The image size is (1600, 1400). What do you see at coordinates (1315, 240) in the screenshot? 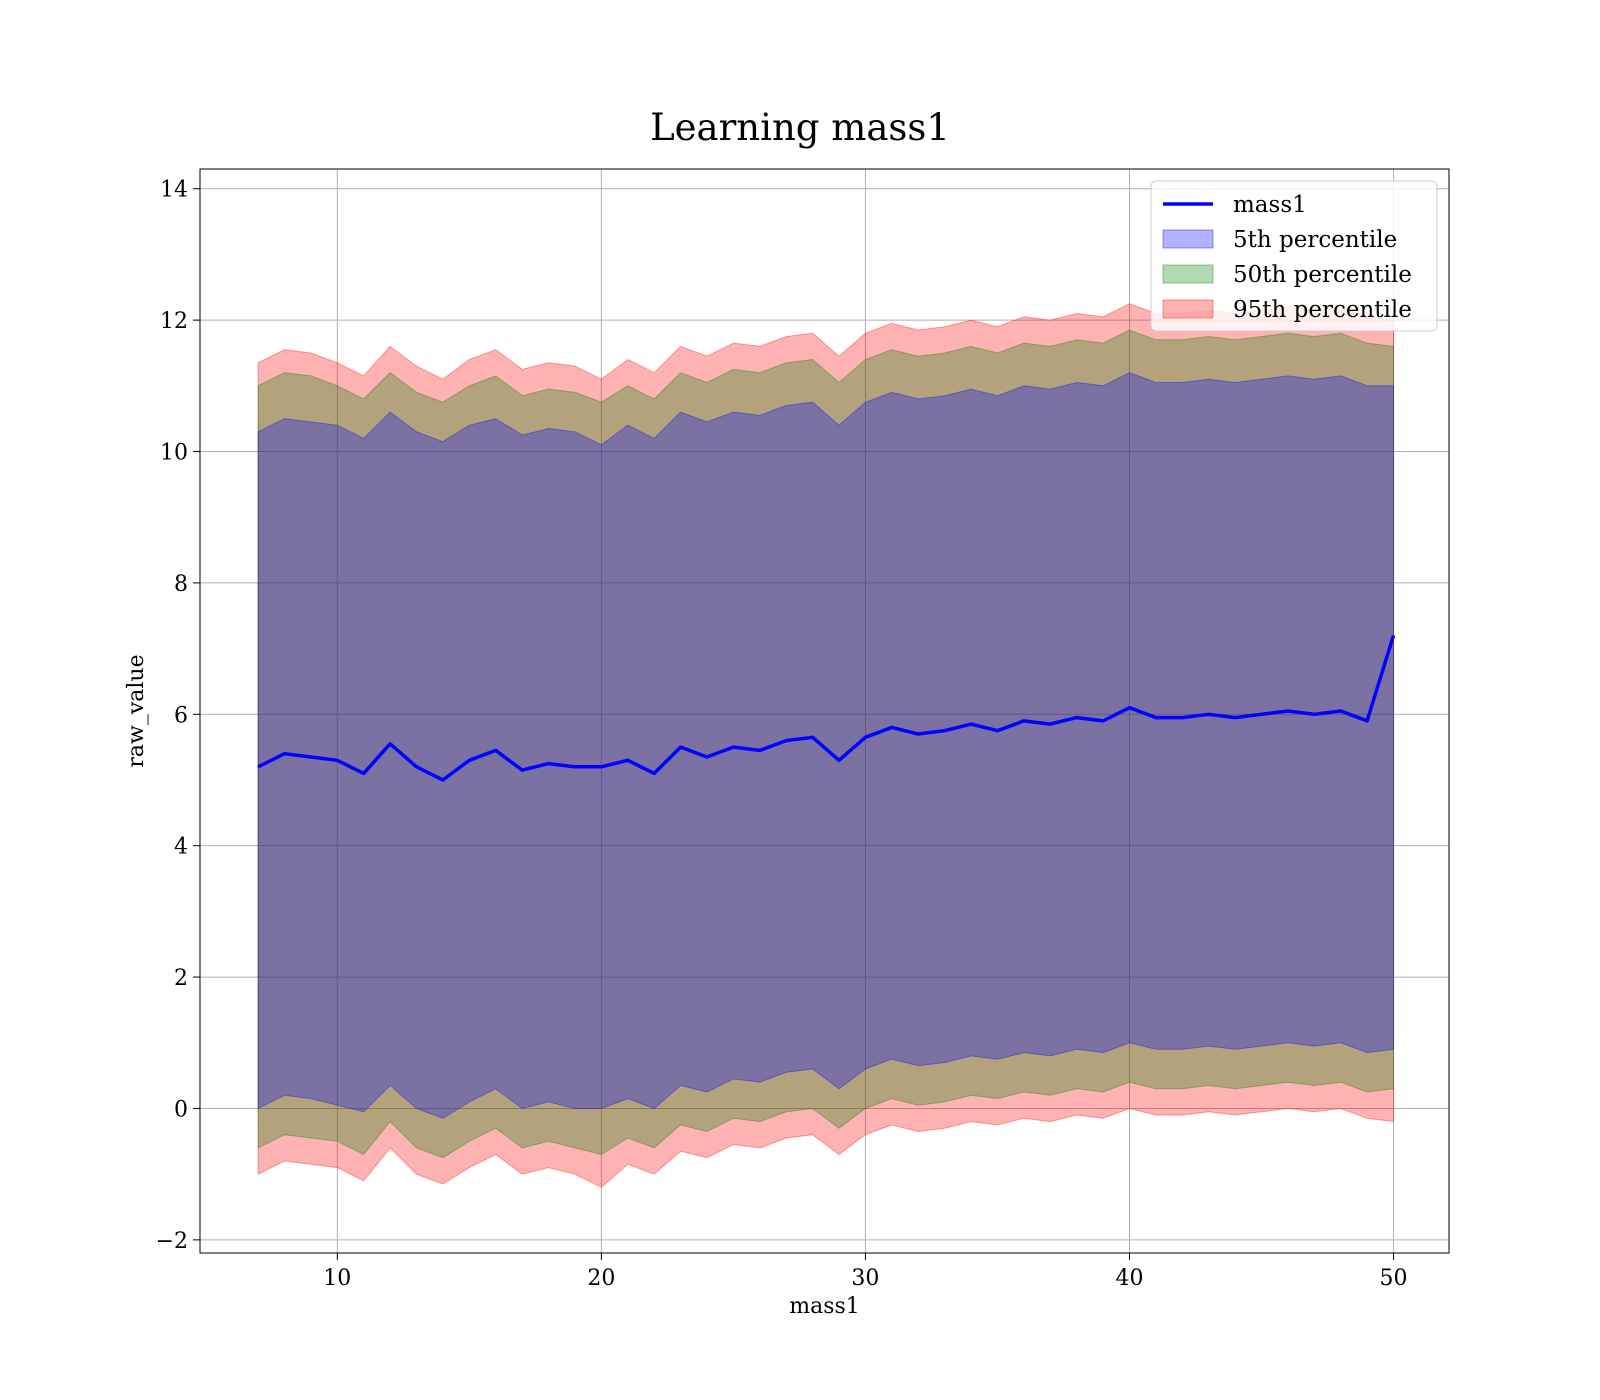
I see `legend-entry-label: 5th percentile` at bounding box center [1315, 240].